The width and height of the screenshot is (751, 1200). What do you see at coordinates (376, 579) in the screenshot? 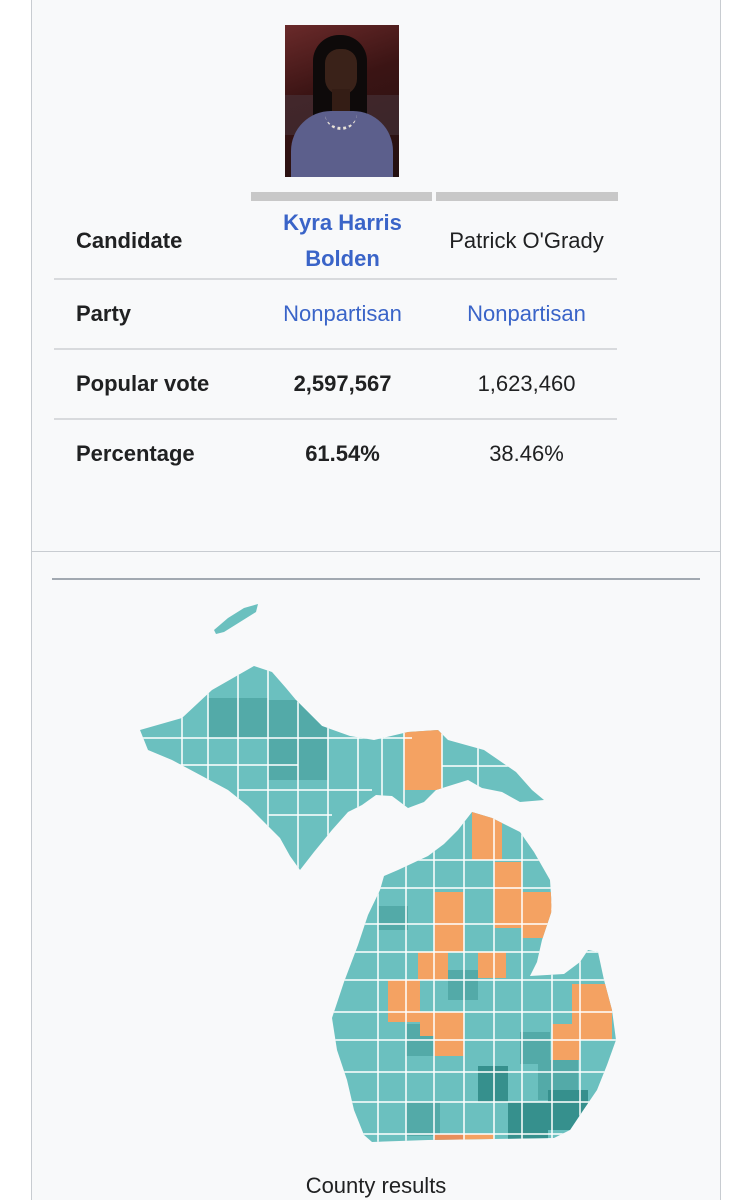
I see `map-top-rule` at bounding box center [376, 579].